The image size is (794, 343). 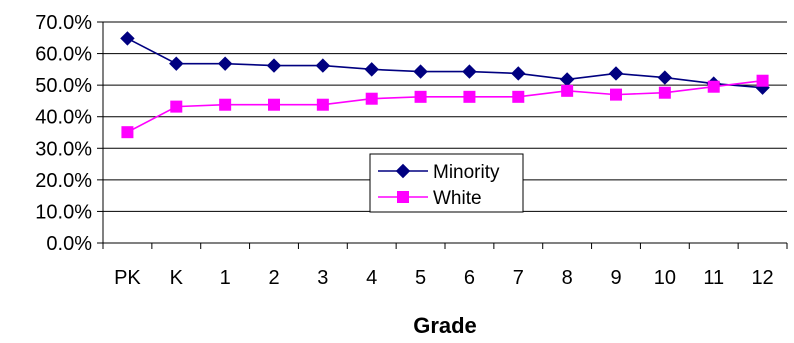 I want to click on x-axis-title: Grade, so click(x=445, y=325).